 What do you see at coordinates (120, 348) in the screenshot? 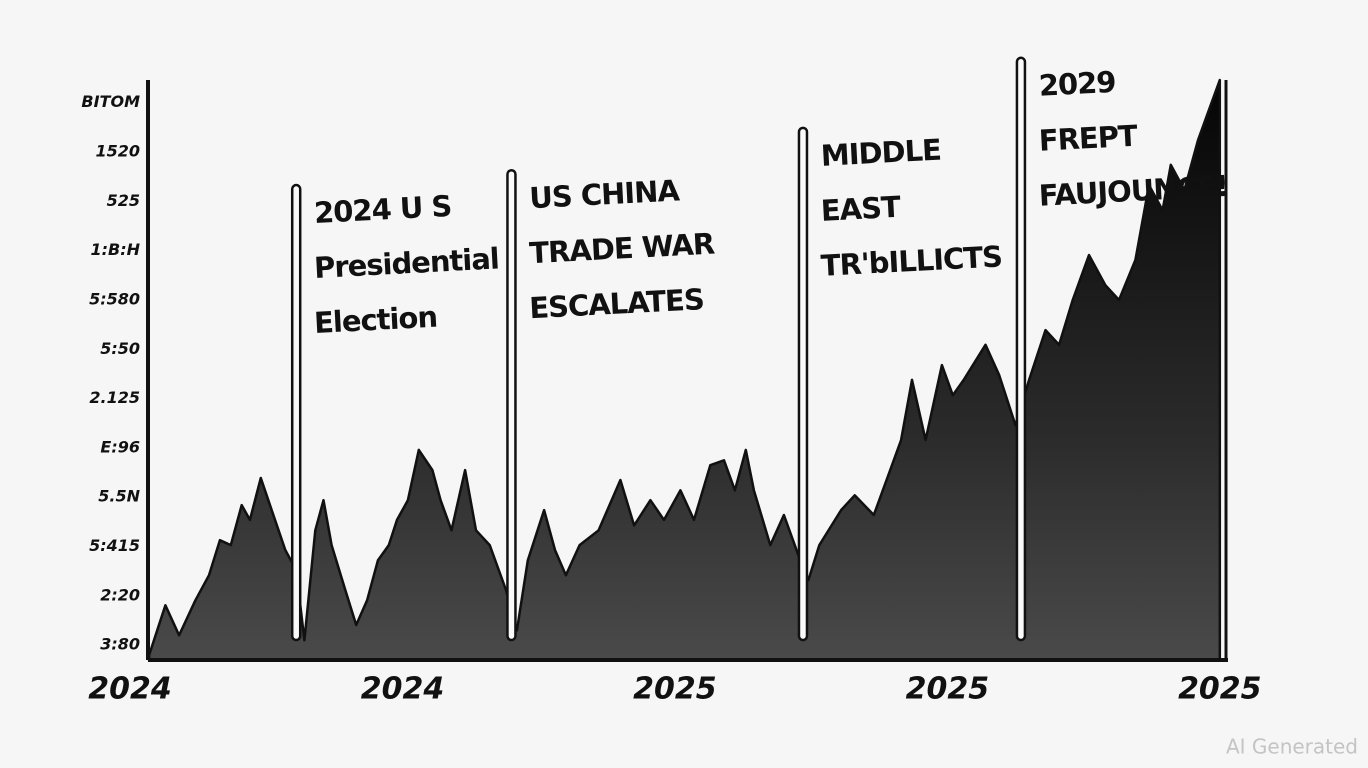
I see `y-tick-label: 5:50` at bounding box center [120, 348].